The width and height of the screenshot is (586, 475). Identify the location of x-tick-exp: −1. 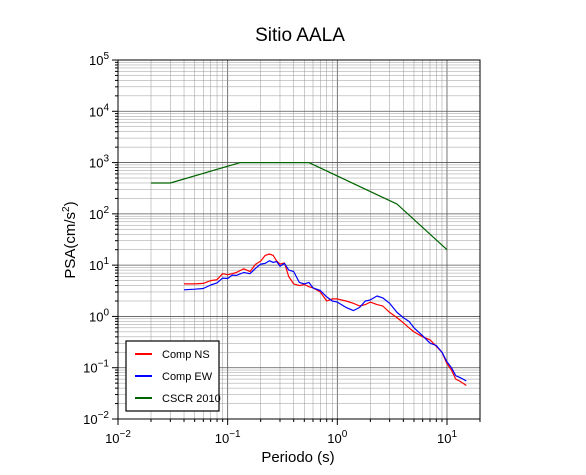
(235, 434).